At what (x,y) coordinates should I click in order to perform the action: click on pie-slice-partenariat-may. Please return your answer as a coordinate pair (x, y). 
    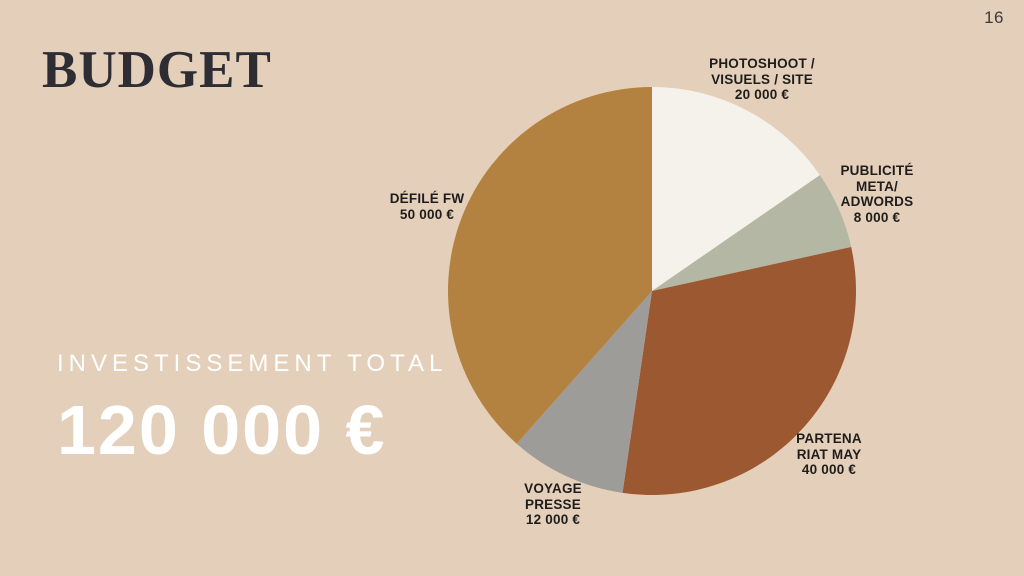
    Looking at the image, I should click on (739, 370).